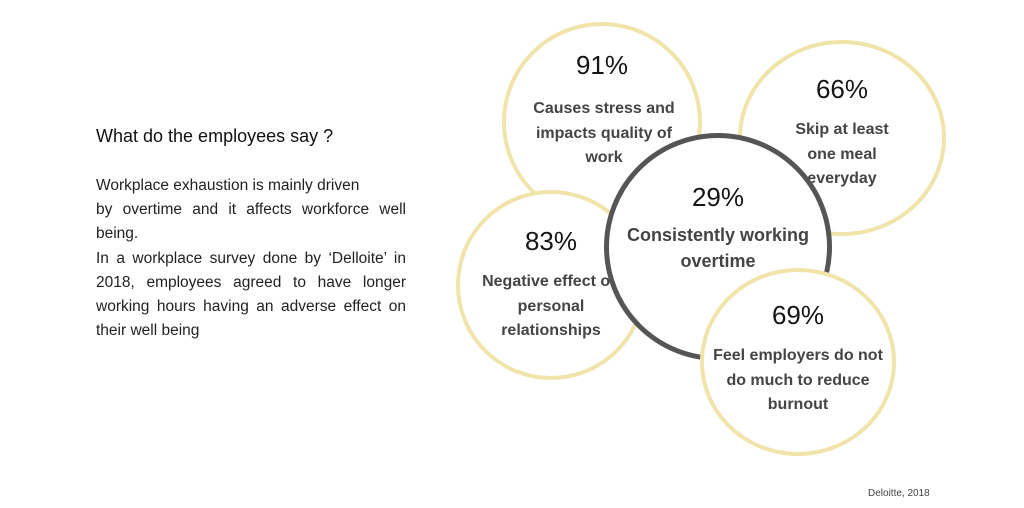  Describe the element at coordinates (602, 65) in the screenshot. I see `bubble-stress-percent: 91%` at that location.